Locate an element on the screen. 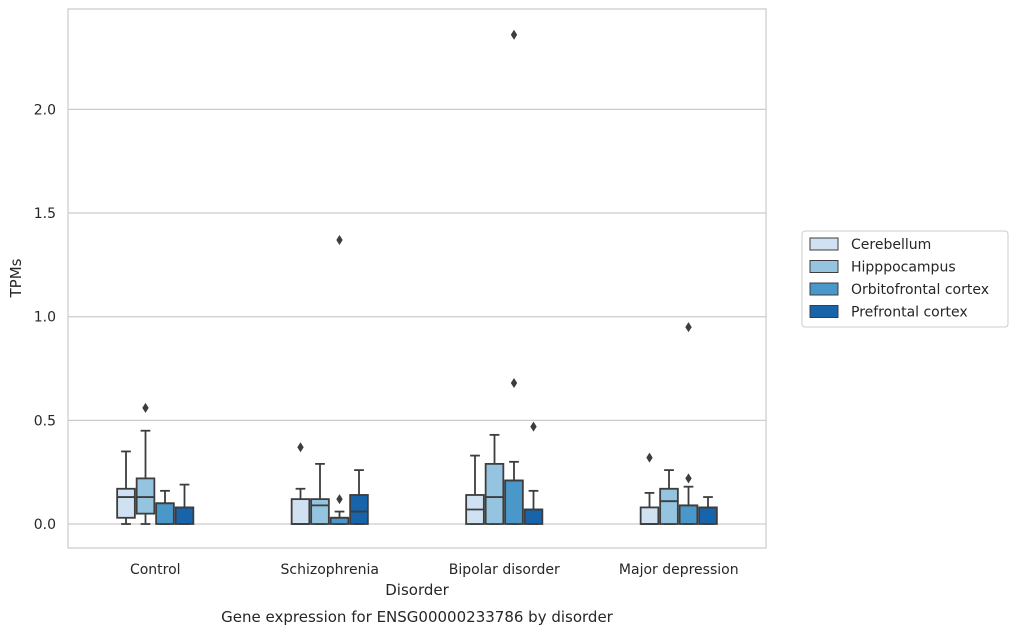  legend-label: Orbitofrontal cortex is located at coordinates (920, 290).